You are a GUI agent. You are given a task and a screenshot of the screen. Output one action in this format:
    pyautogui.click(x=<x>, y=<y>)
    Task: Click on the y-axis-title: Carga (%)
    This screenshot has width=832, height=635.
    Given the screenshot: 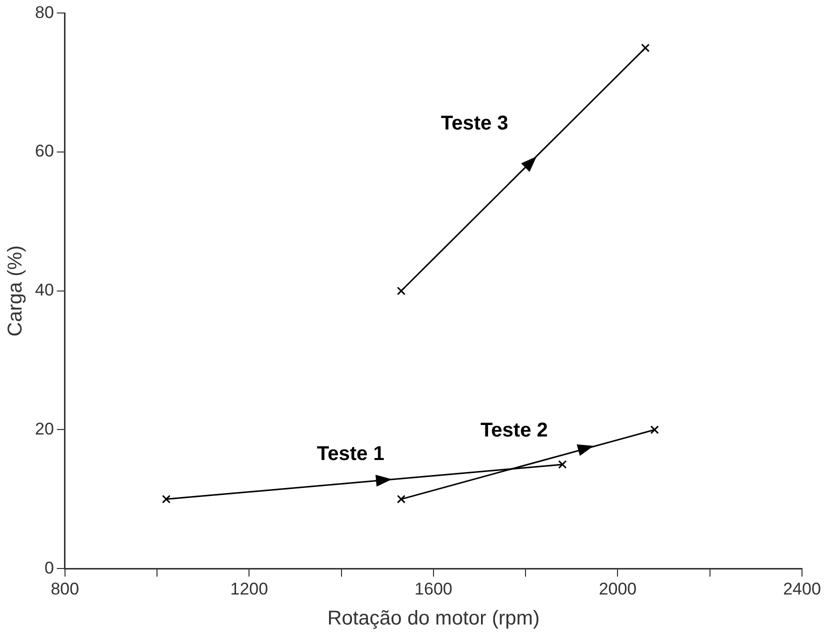 What is the action you would take?
    pyautogui.click(x=15, y=290)
    